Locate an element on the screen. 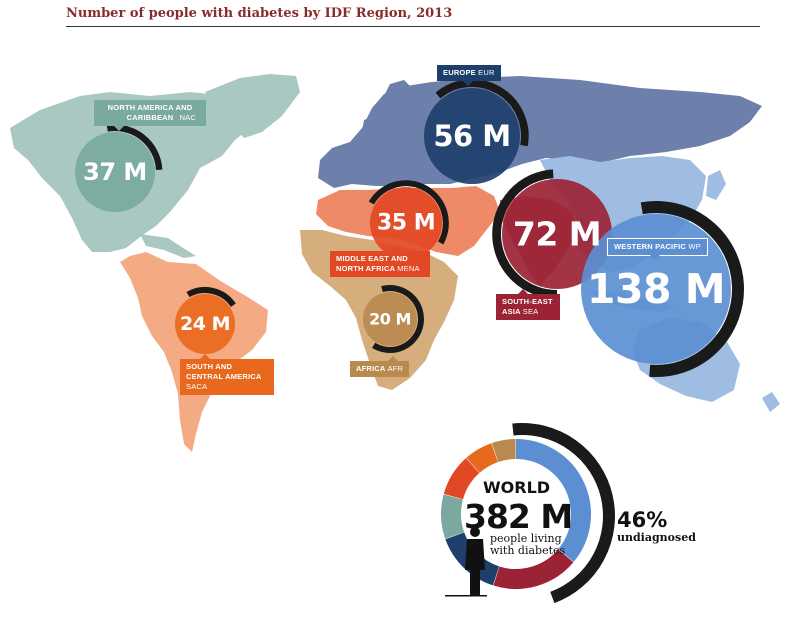 The height and width of the screenshot is (620, 793). bubble-value-afr: 20 M is located at coordinates (390, 319).